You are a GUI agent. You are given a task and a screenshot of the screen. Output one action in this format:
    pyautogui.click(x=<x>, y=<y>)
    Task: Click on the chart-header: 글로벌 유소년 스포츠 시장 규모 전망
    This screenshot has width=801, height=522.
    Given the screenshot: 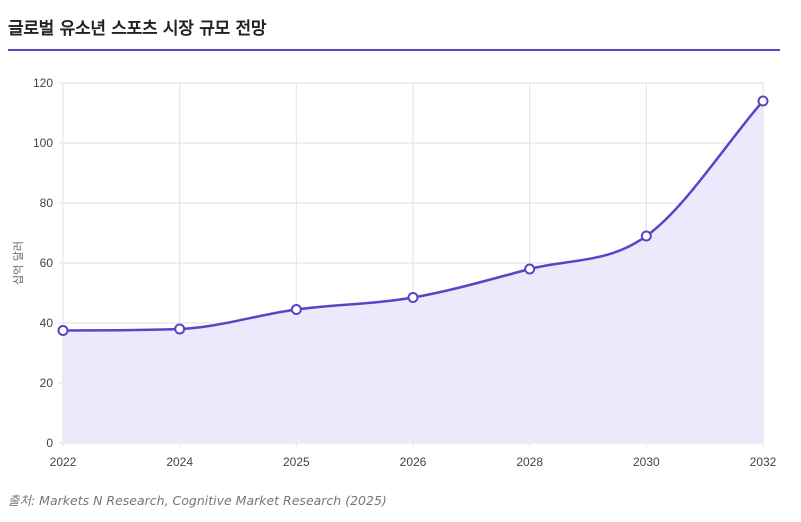 What is the action you would take?
    pyautogui.click(x=394, y=25)
    